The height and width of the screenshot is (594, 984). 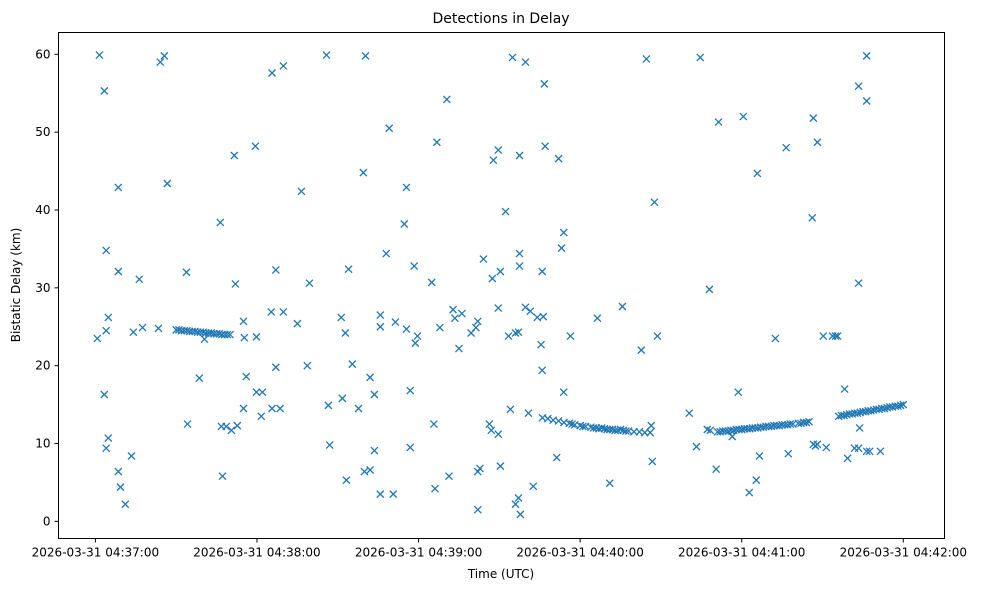 What do you see at coordinates (16, 285) in the screenshot?
I see `y-axis-label: Bistatic Delay (km)` at bounding box center [16, 285].